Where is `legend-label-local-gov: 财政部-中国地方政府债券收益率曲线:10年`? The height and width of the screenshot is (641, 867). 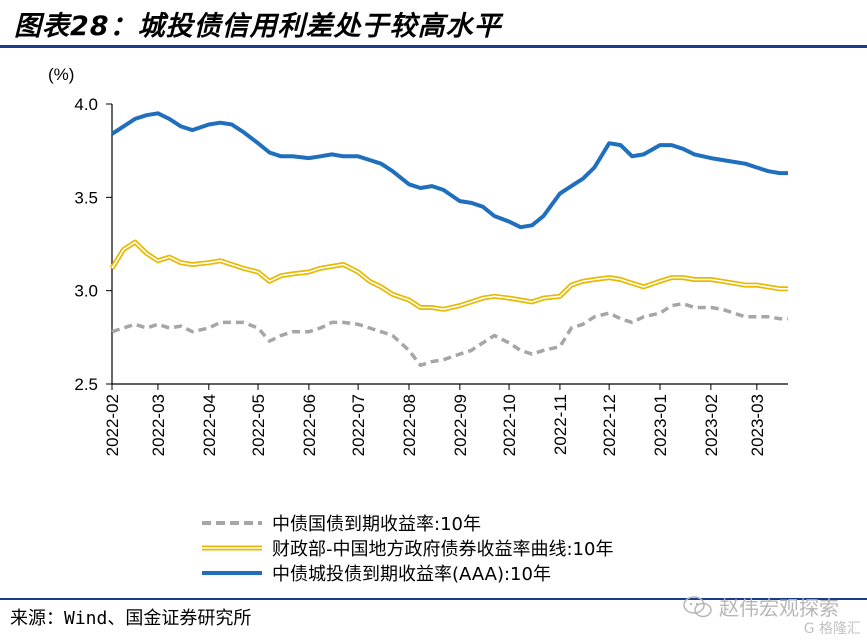
legend-label-local-gov: 财政部-中国地方政府债券收益率曲线:10年 is located at coordinates (443, 549).